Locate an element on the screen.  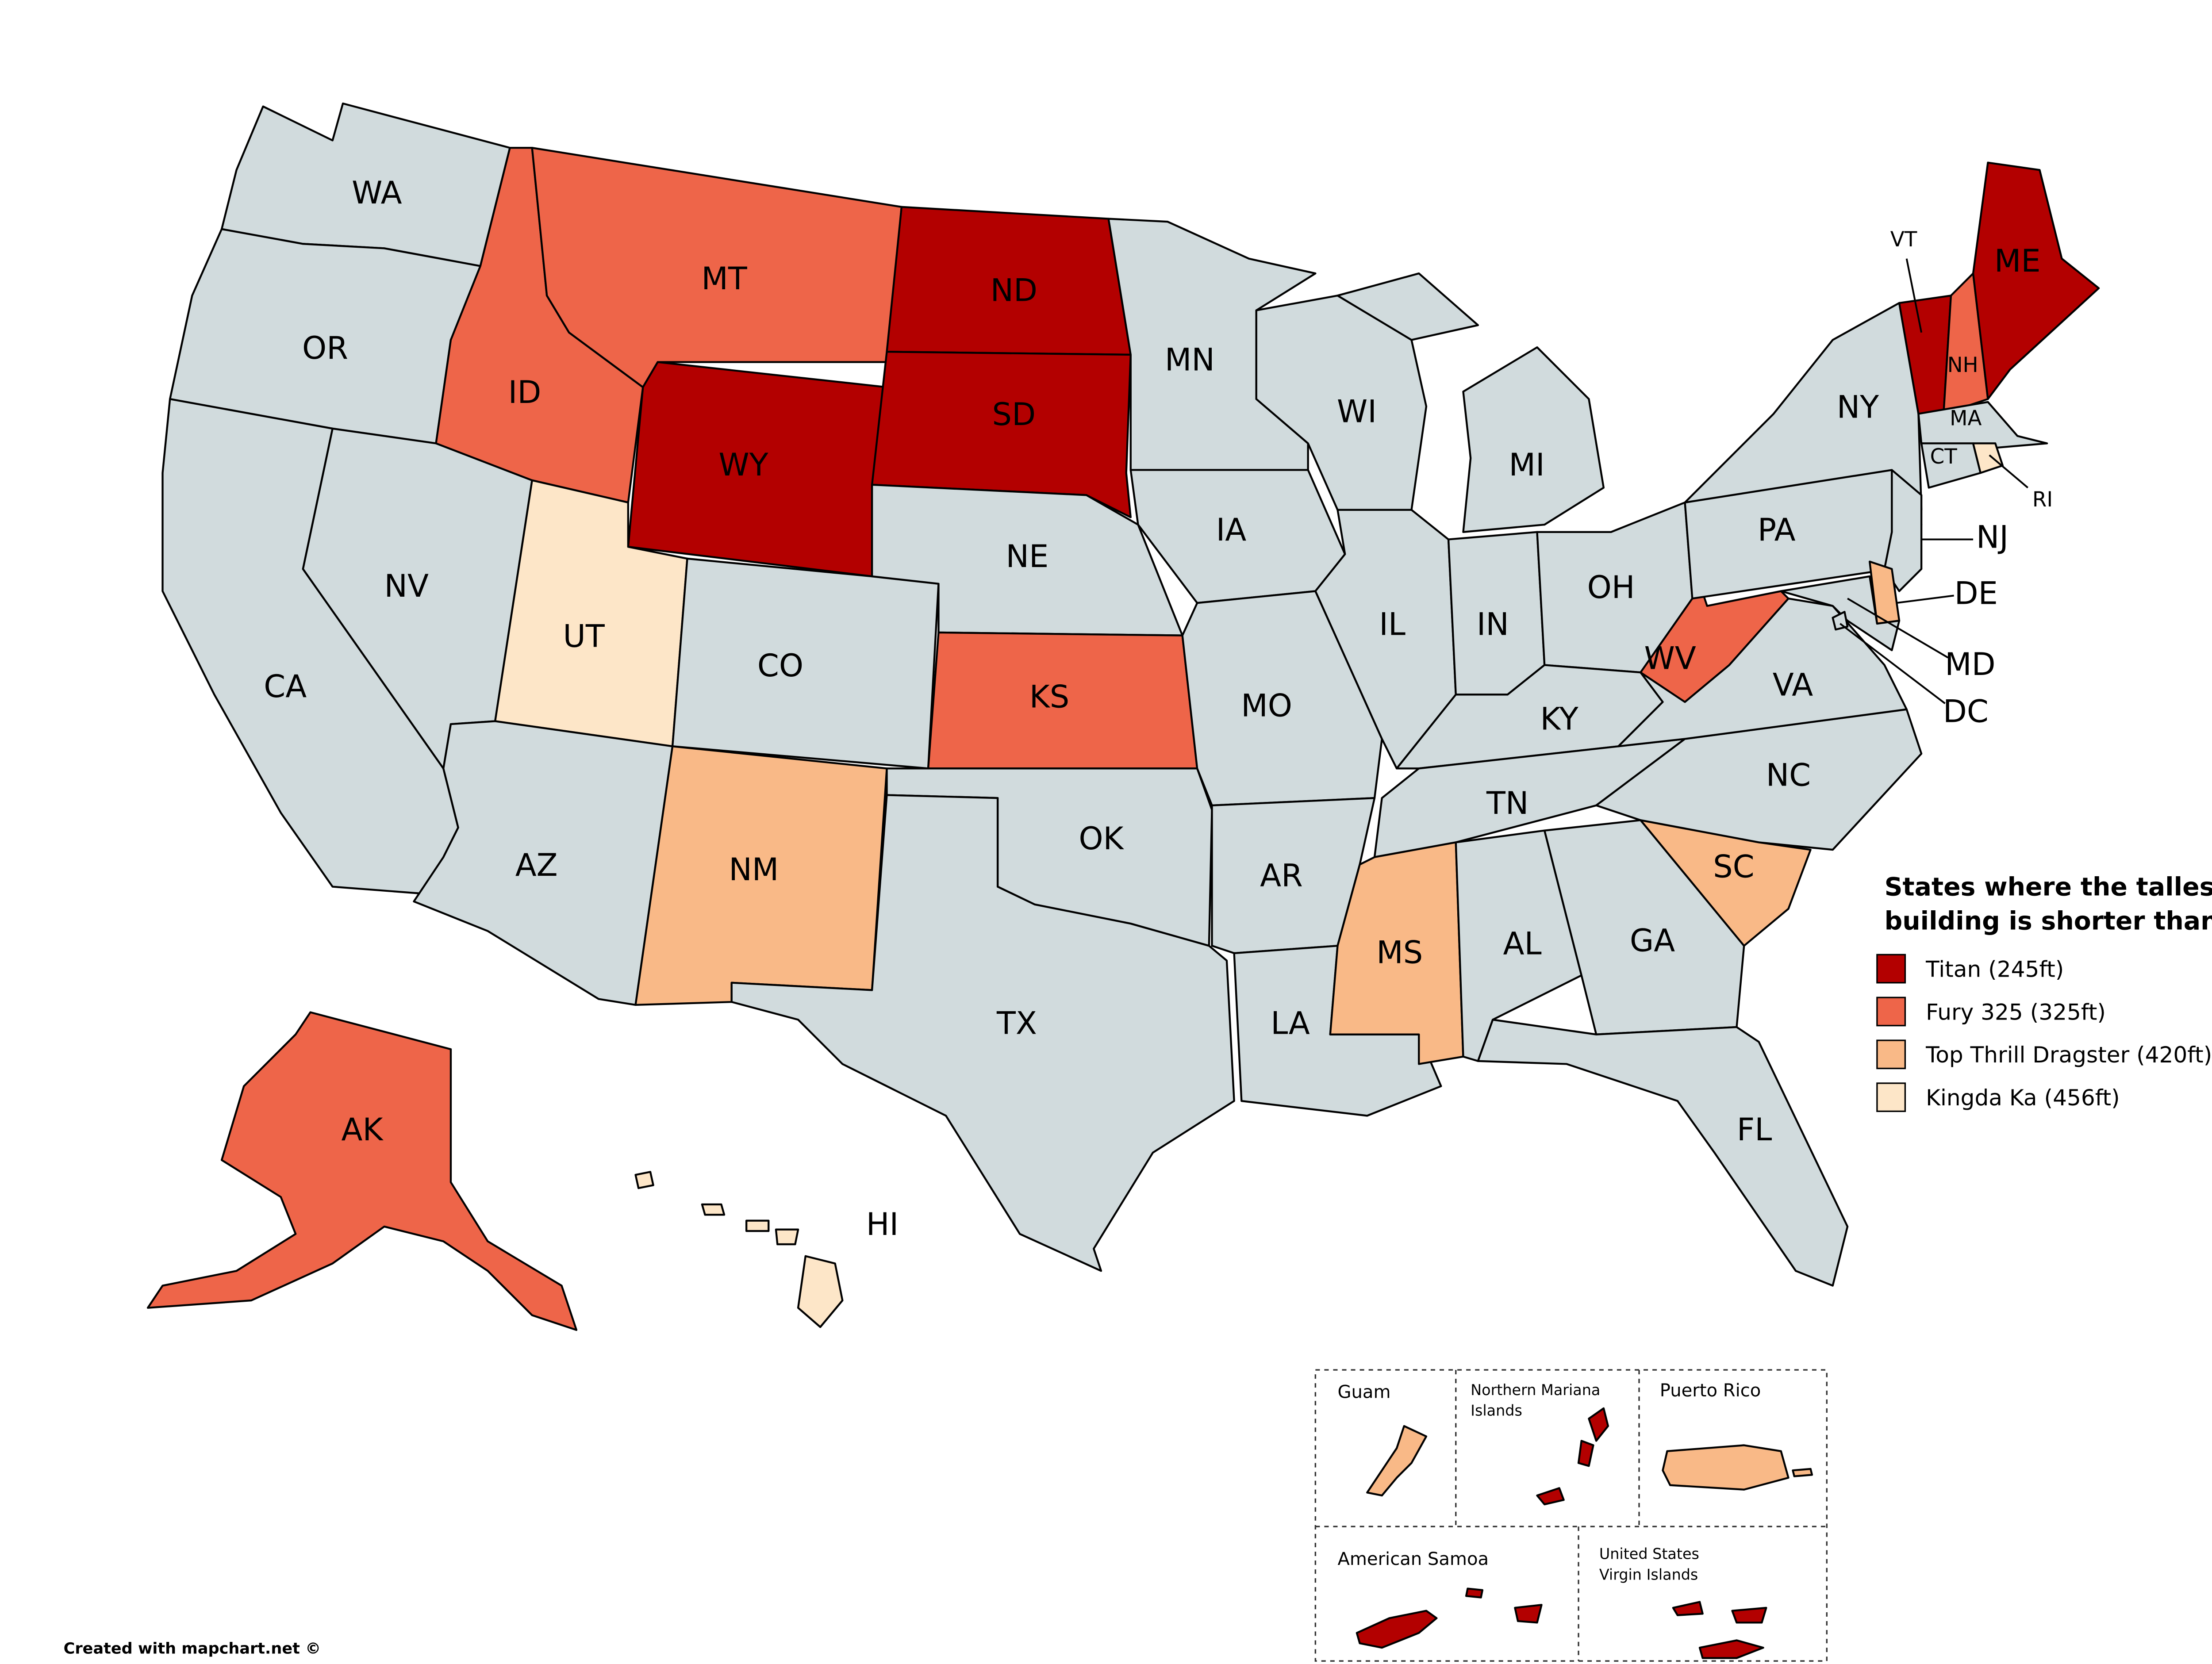
inset-label: Guam is located at coordinates (1364, 1392).